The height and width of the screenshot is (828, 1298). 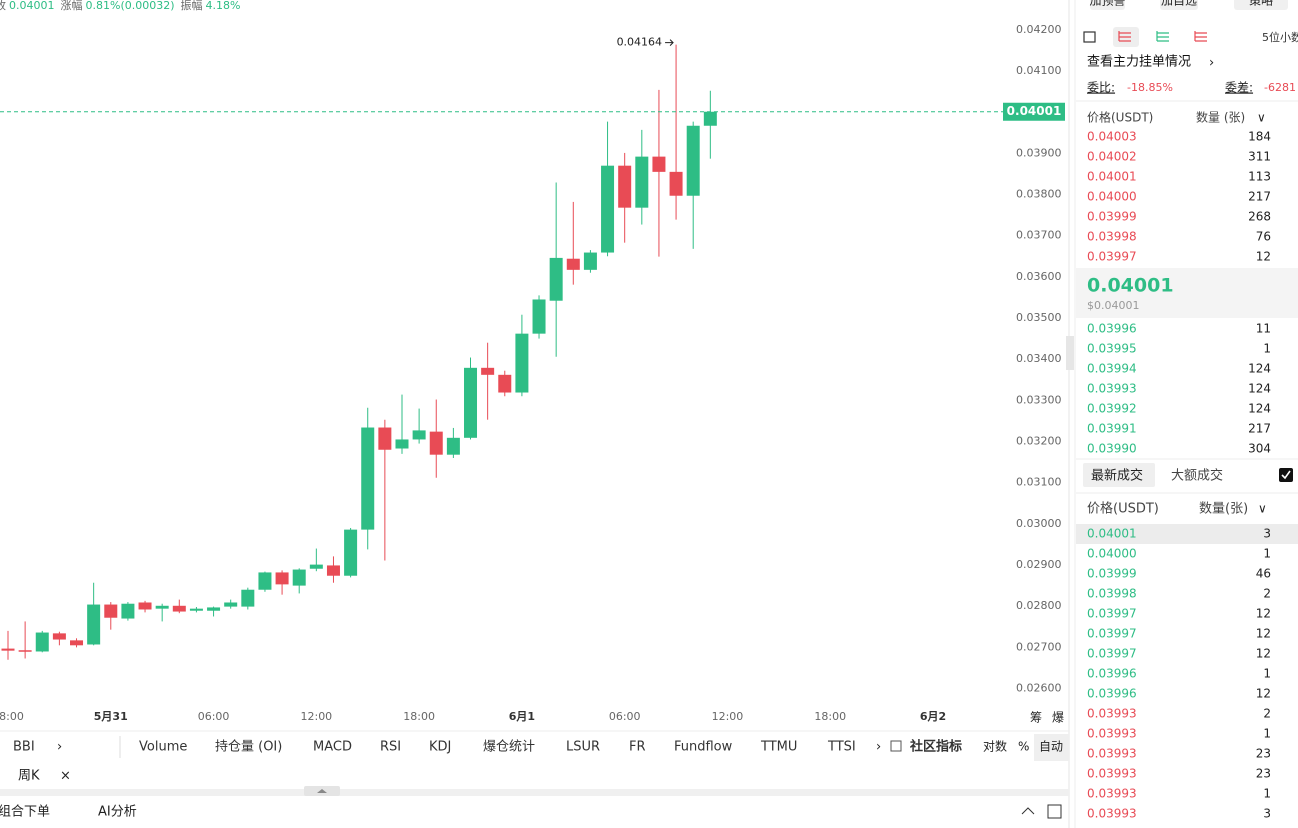 I want to click on price: 0.03998, so click(x=1112, y=237).